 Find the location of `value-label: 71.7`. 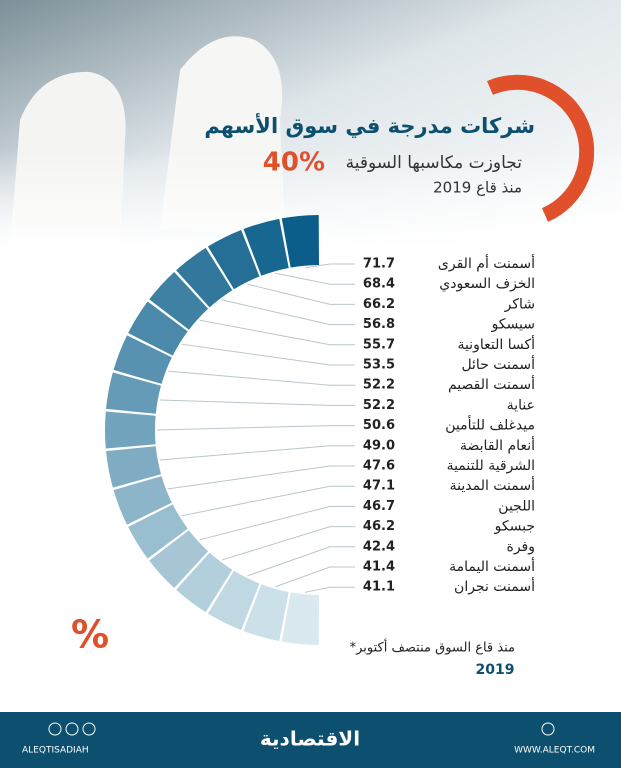

value-label: 71.7 is located at coordinates (379, 264).